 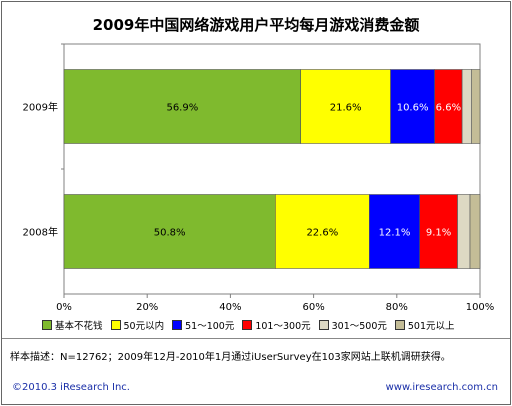 I want to click on legend-item: 51～100元, so click(x=203, y=325).